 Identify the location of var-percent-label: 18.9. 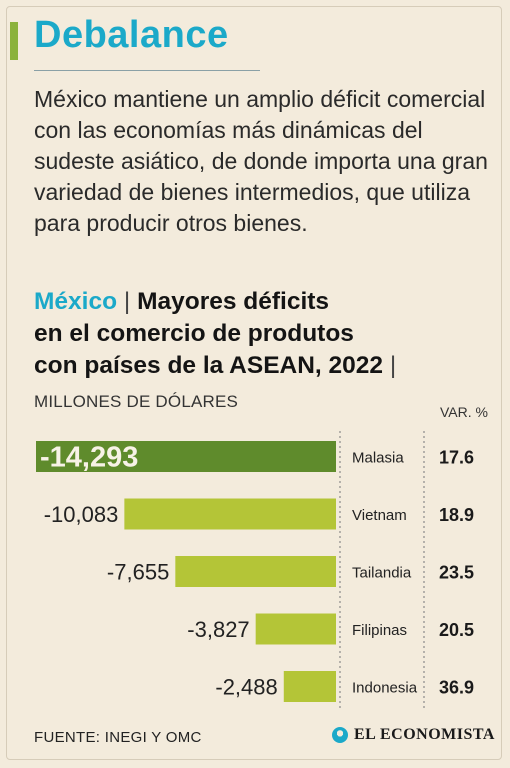
(456, 515).